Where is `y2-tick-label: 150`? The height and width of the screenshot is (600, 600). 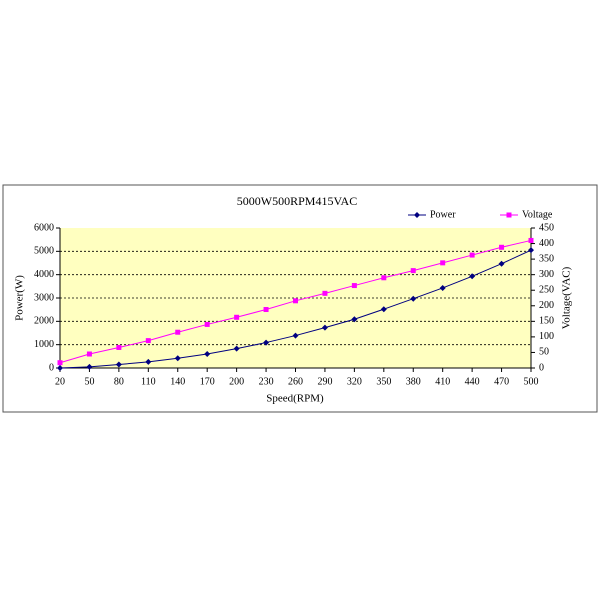 y2-tick-label: 150 is located at coordinates (546, 321).